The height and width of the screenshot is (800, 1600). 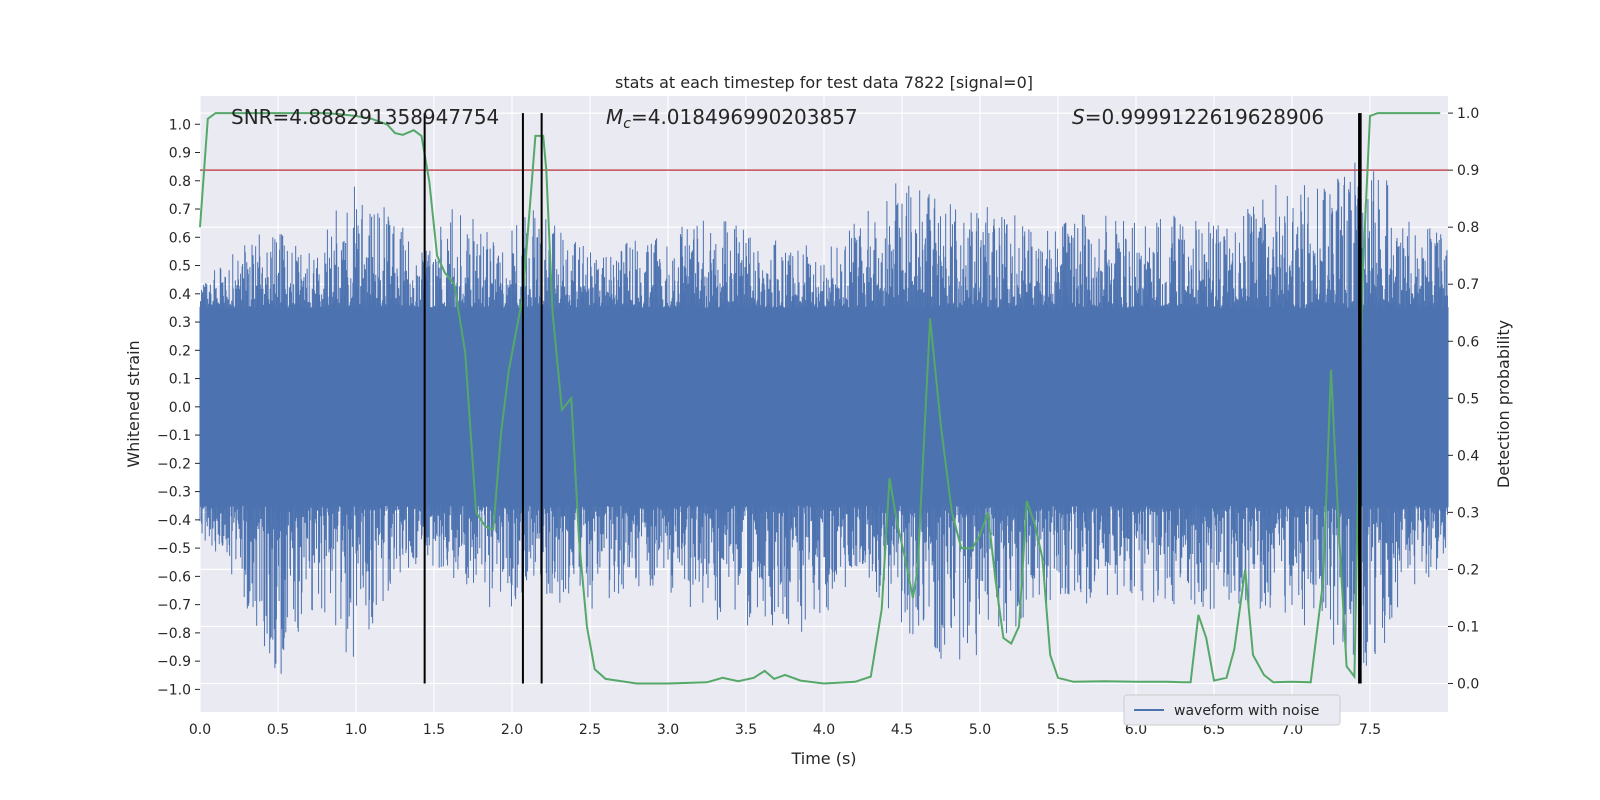 What do you see at coordinates (823, 758) in the screenshot?
I see `x-axis-label: Time (s)` at bounding box center [823, 758].